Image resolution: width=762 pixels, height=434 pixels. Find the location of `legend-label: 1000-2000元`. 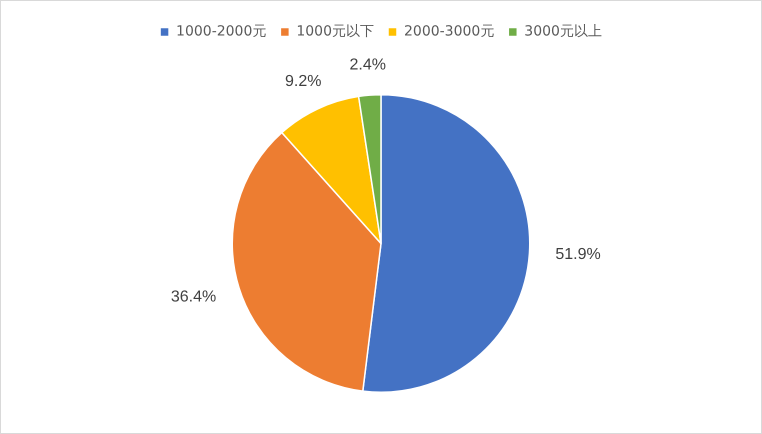

legend-label: 1000-2000元 is located at coordinates (221, 32).